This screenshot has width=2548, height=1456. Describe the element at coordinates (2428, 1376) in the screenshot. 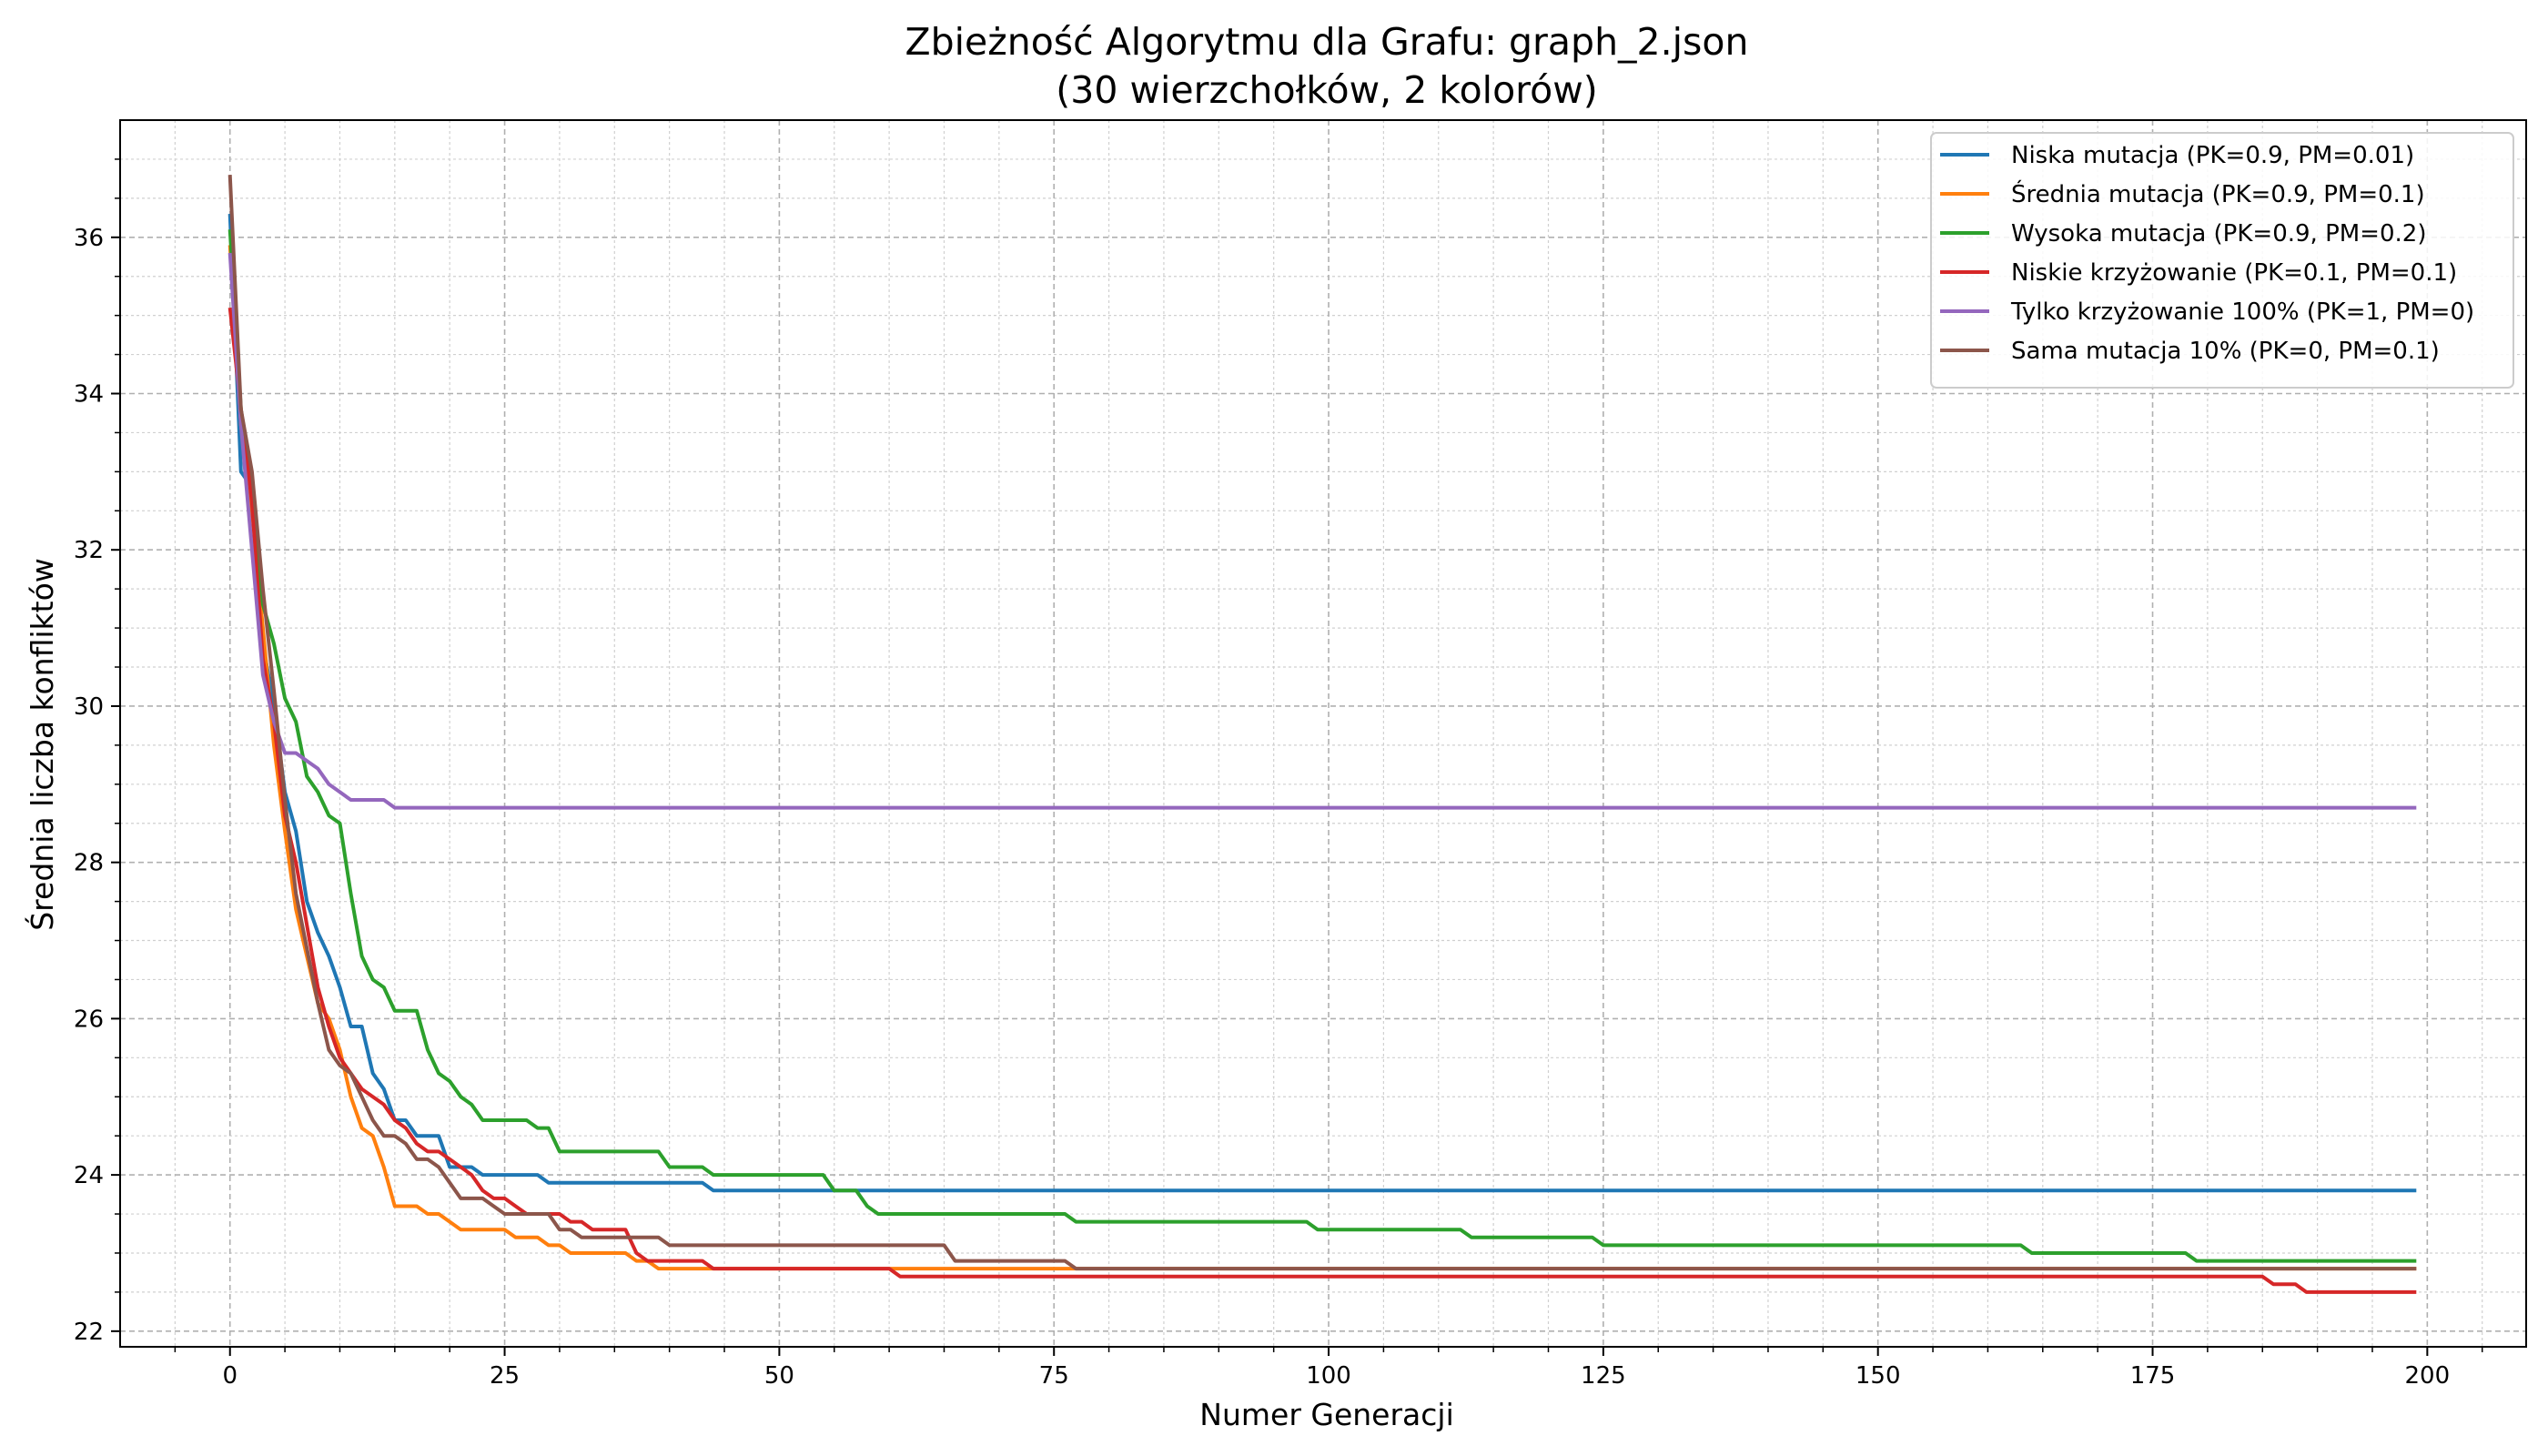

I see `x-tick-label: 200` at that location.